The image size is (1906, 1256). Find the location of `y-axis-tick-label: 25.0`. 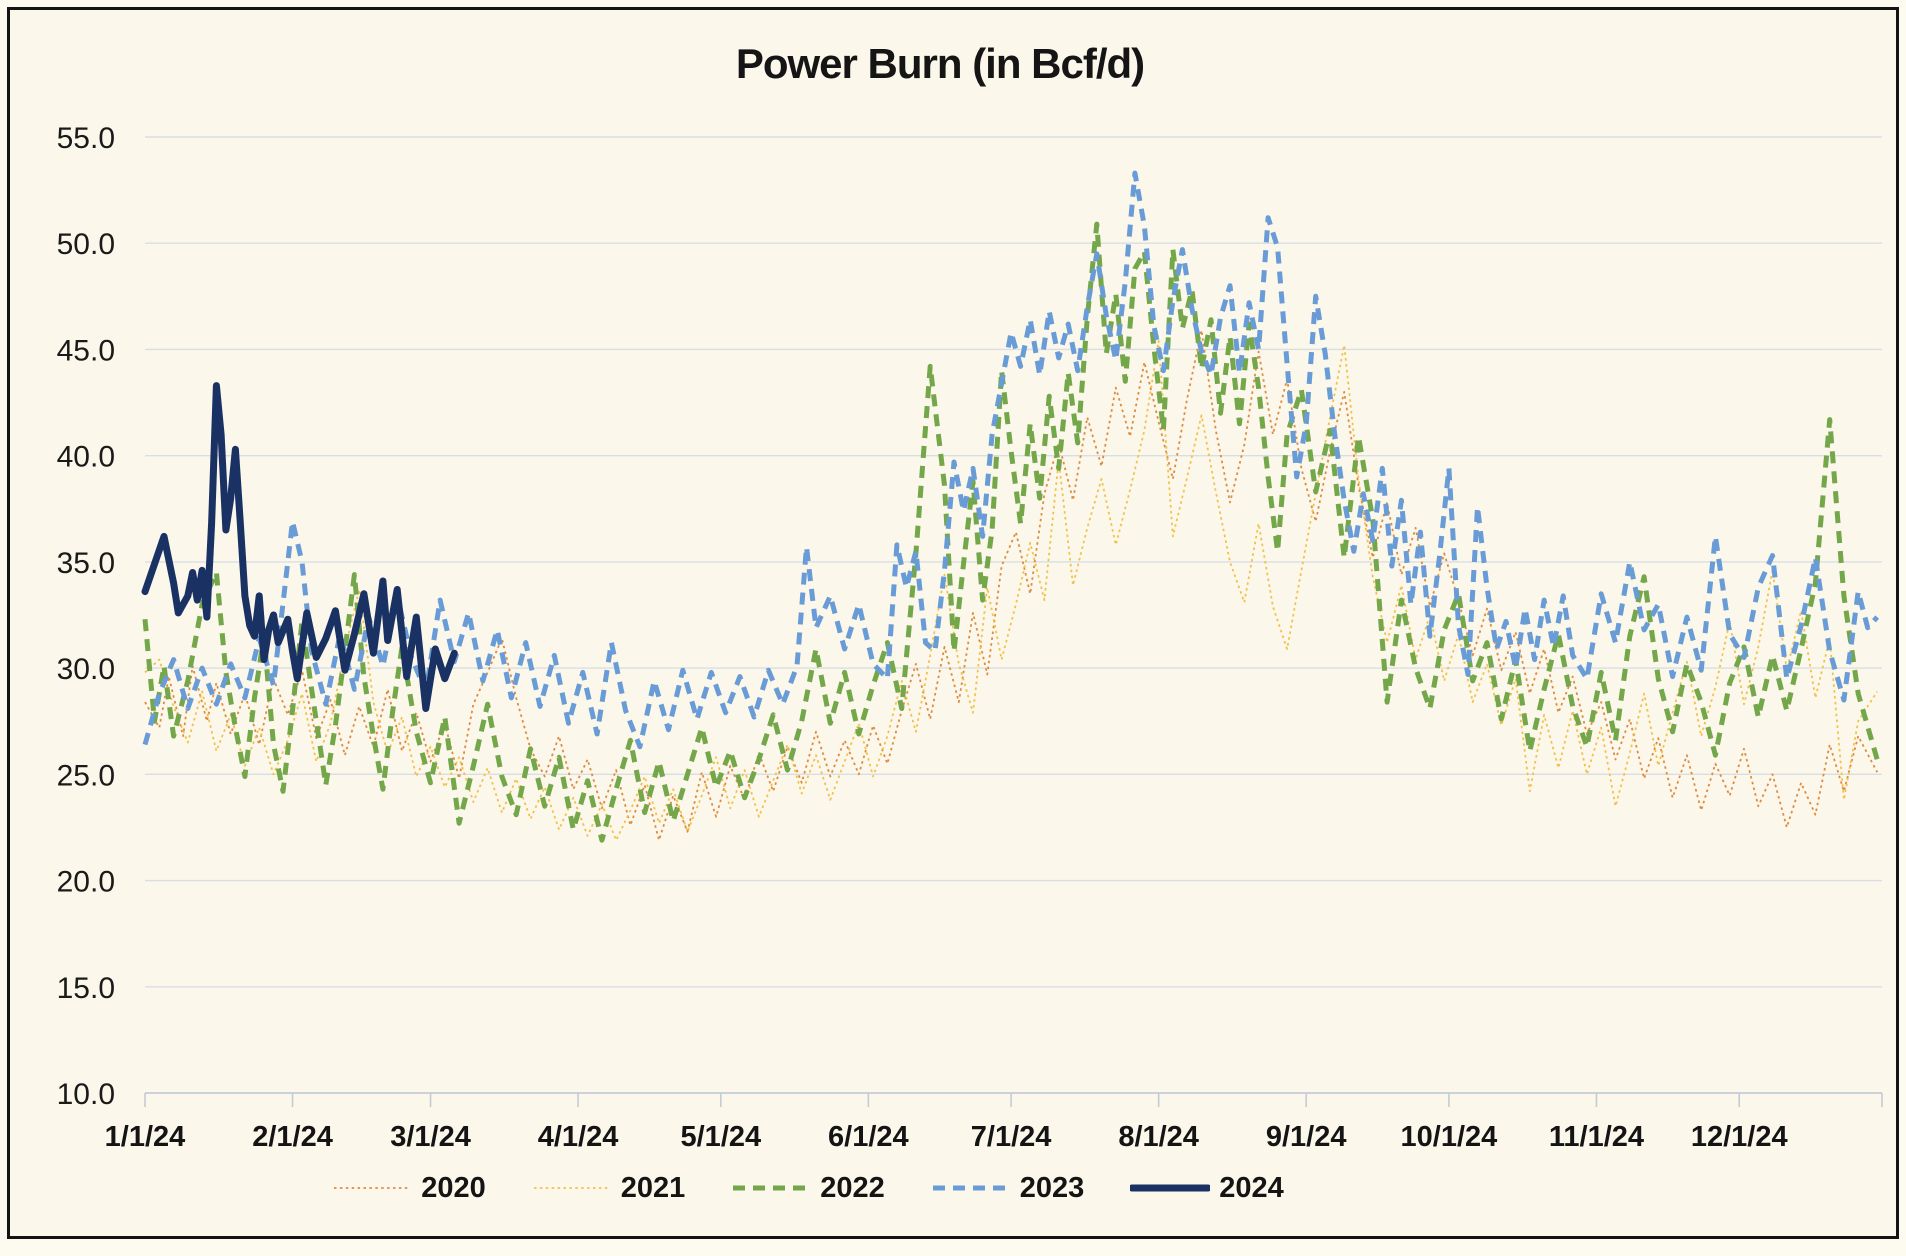

y-axis-tick-label: 25.0 is located at coordinates (86, 775).